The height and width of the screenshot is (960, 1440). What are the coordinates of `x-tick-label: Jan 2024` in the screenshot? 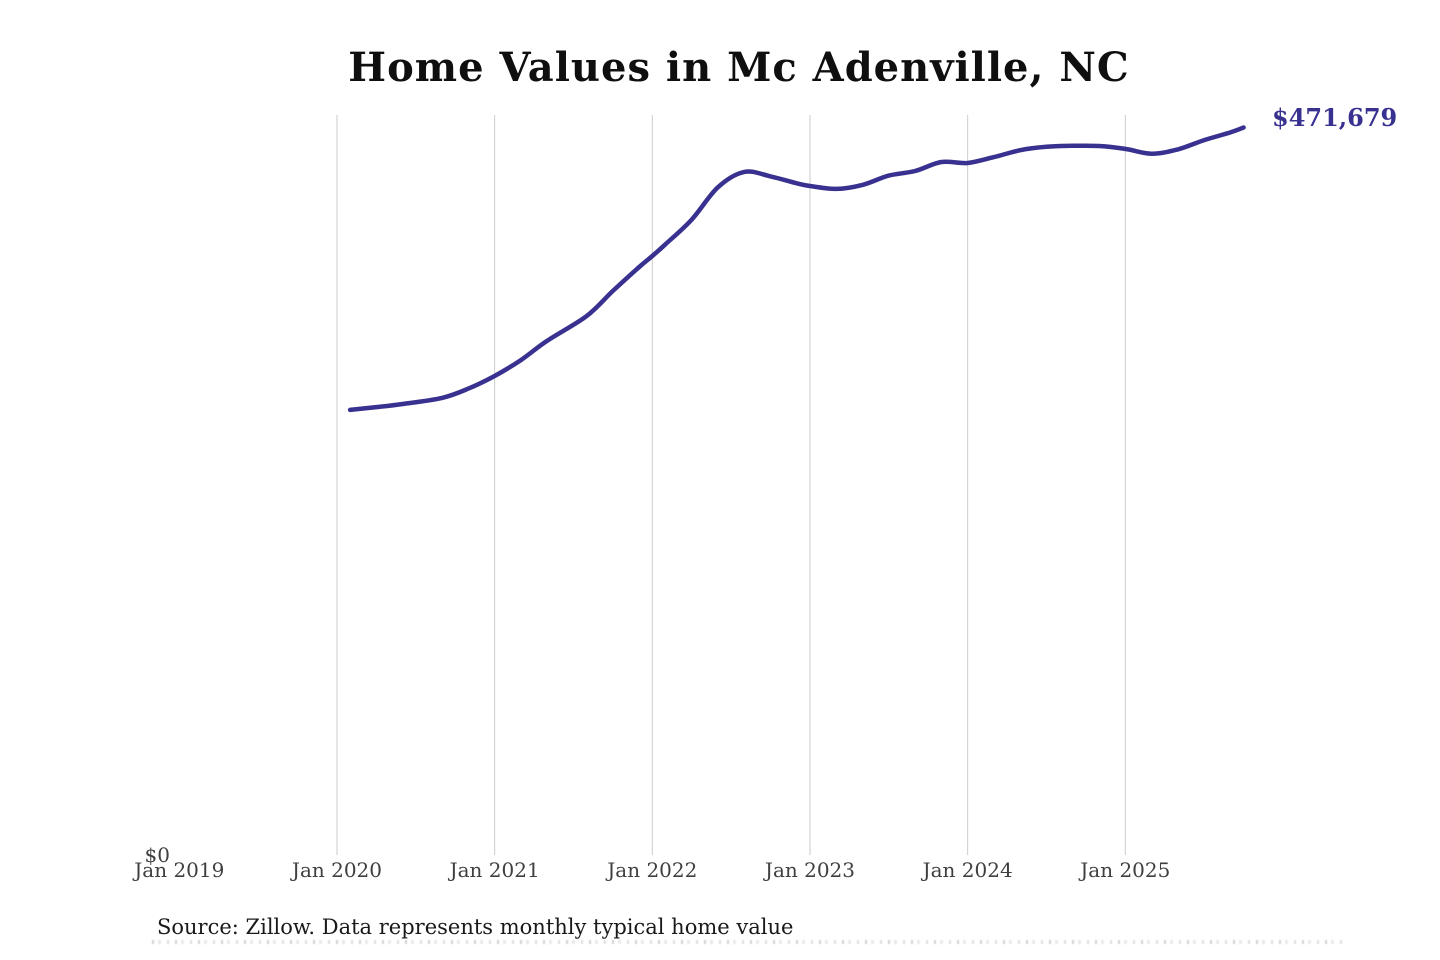 It's located at (967, 870).